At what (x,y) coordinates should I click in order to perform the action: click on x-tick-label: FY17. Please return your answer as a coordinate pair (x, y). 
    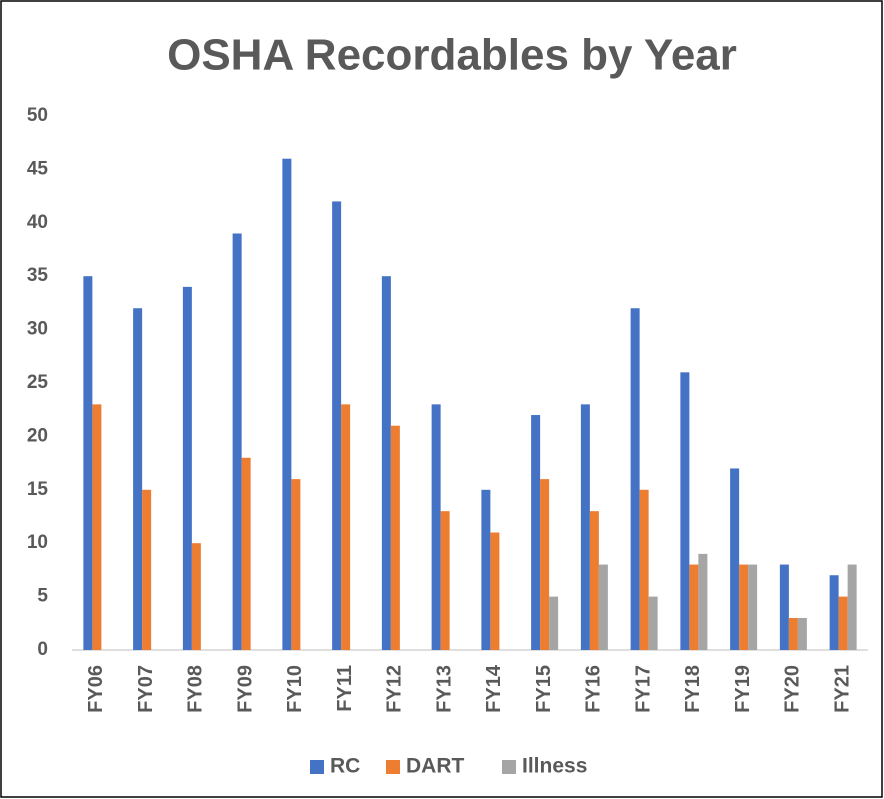
    Looking at the image, I should click on (643, 689).